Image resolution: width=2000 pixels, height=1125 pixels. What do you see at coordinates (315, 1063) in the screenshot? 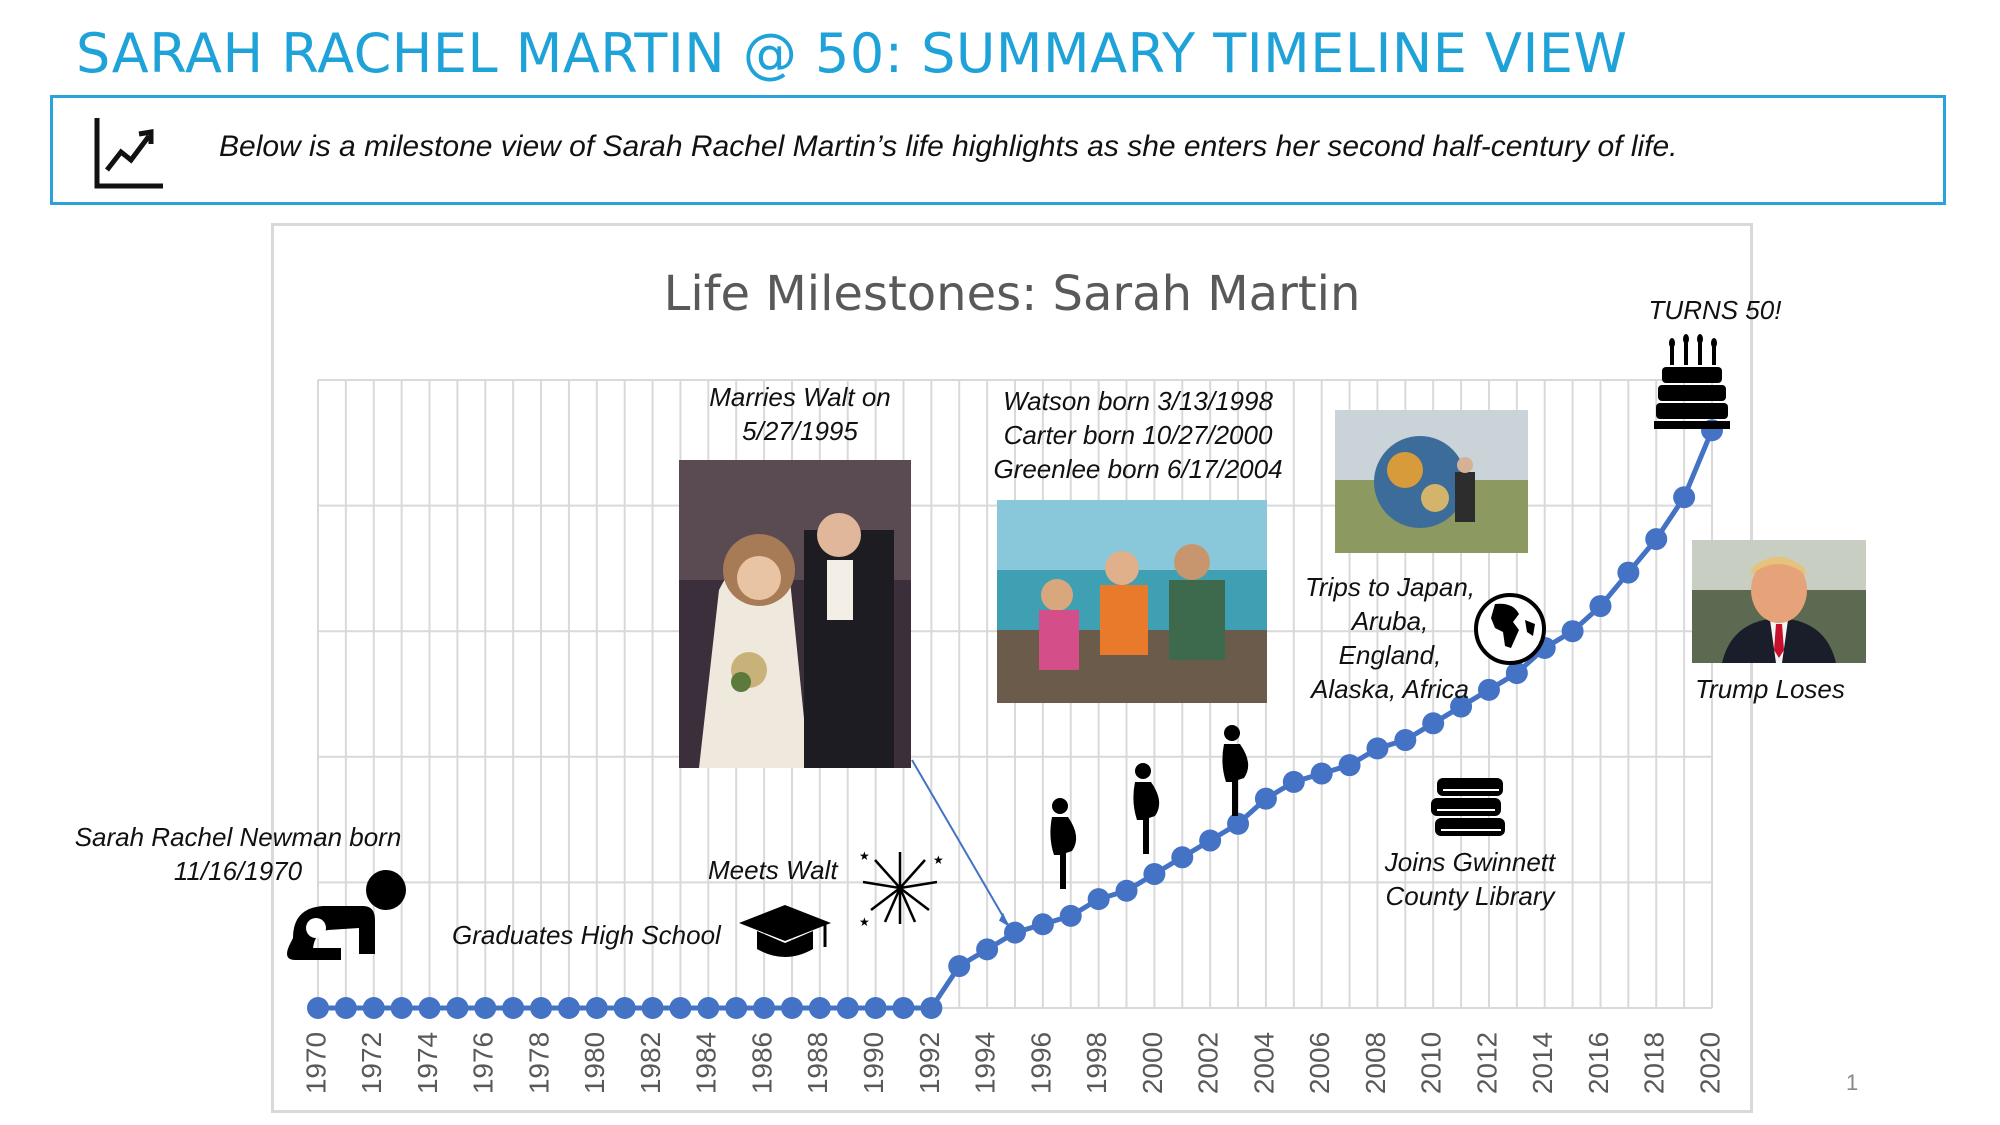
I see `x-tick-label: 1970` at bounding box center [315, 1063].